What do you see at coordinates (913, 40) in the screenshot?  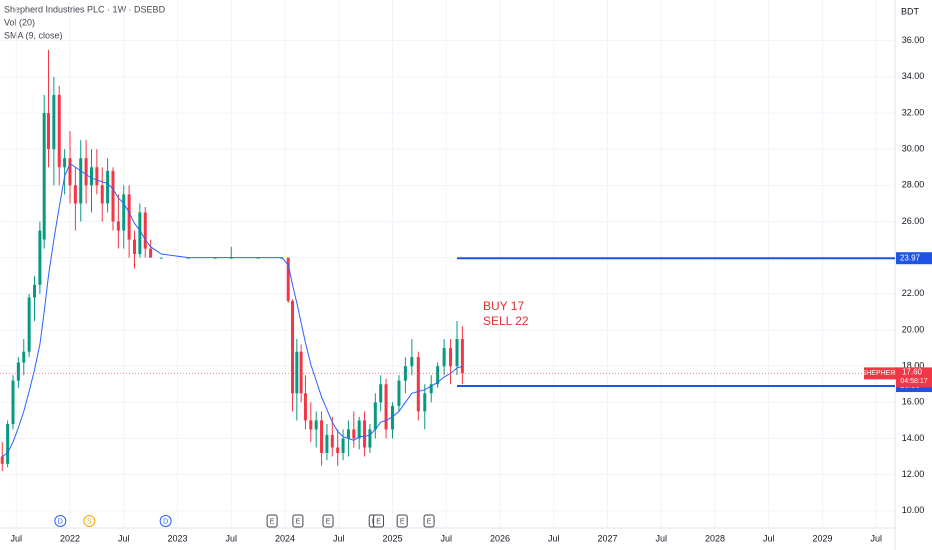 I see `y-tick-label: 36.00` at bounding box center [913, 40].